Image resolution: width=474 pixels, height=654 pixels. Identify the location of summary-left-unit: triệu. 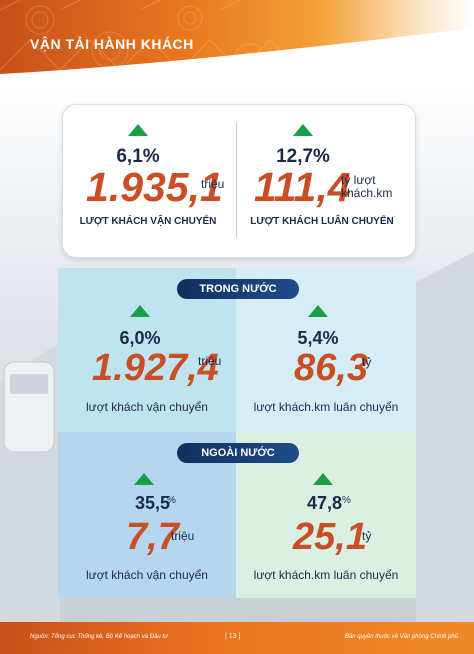
(213, 184).